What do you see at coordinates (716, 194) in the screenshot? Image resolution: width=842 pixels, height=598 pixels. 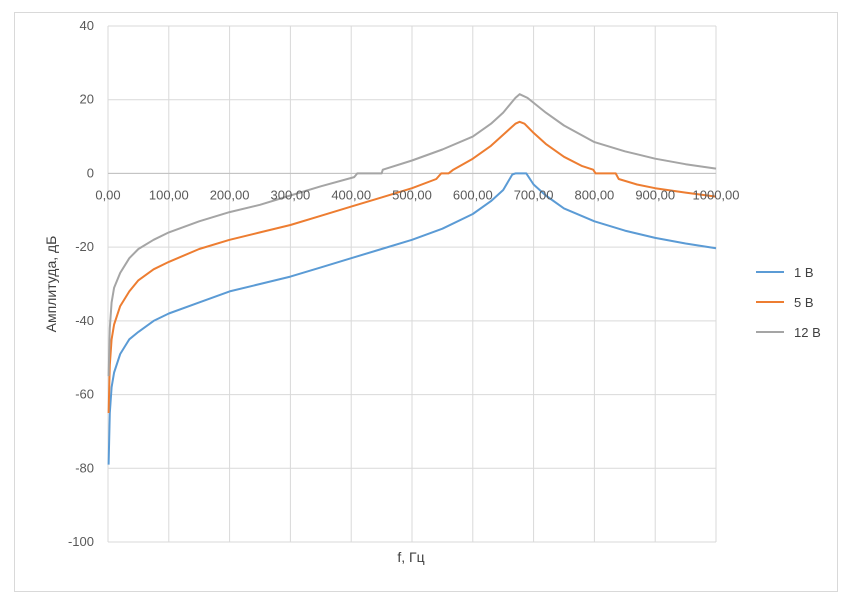 I see `x-tick-label: 1000,00` at bounding box center [716, 194].